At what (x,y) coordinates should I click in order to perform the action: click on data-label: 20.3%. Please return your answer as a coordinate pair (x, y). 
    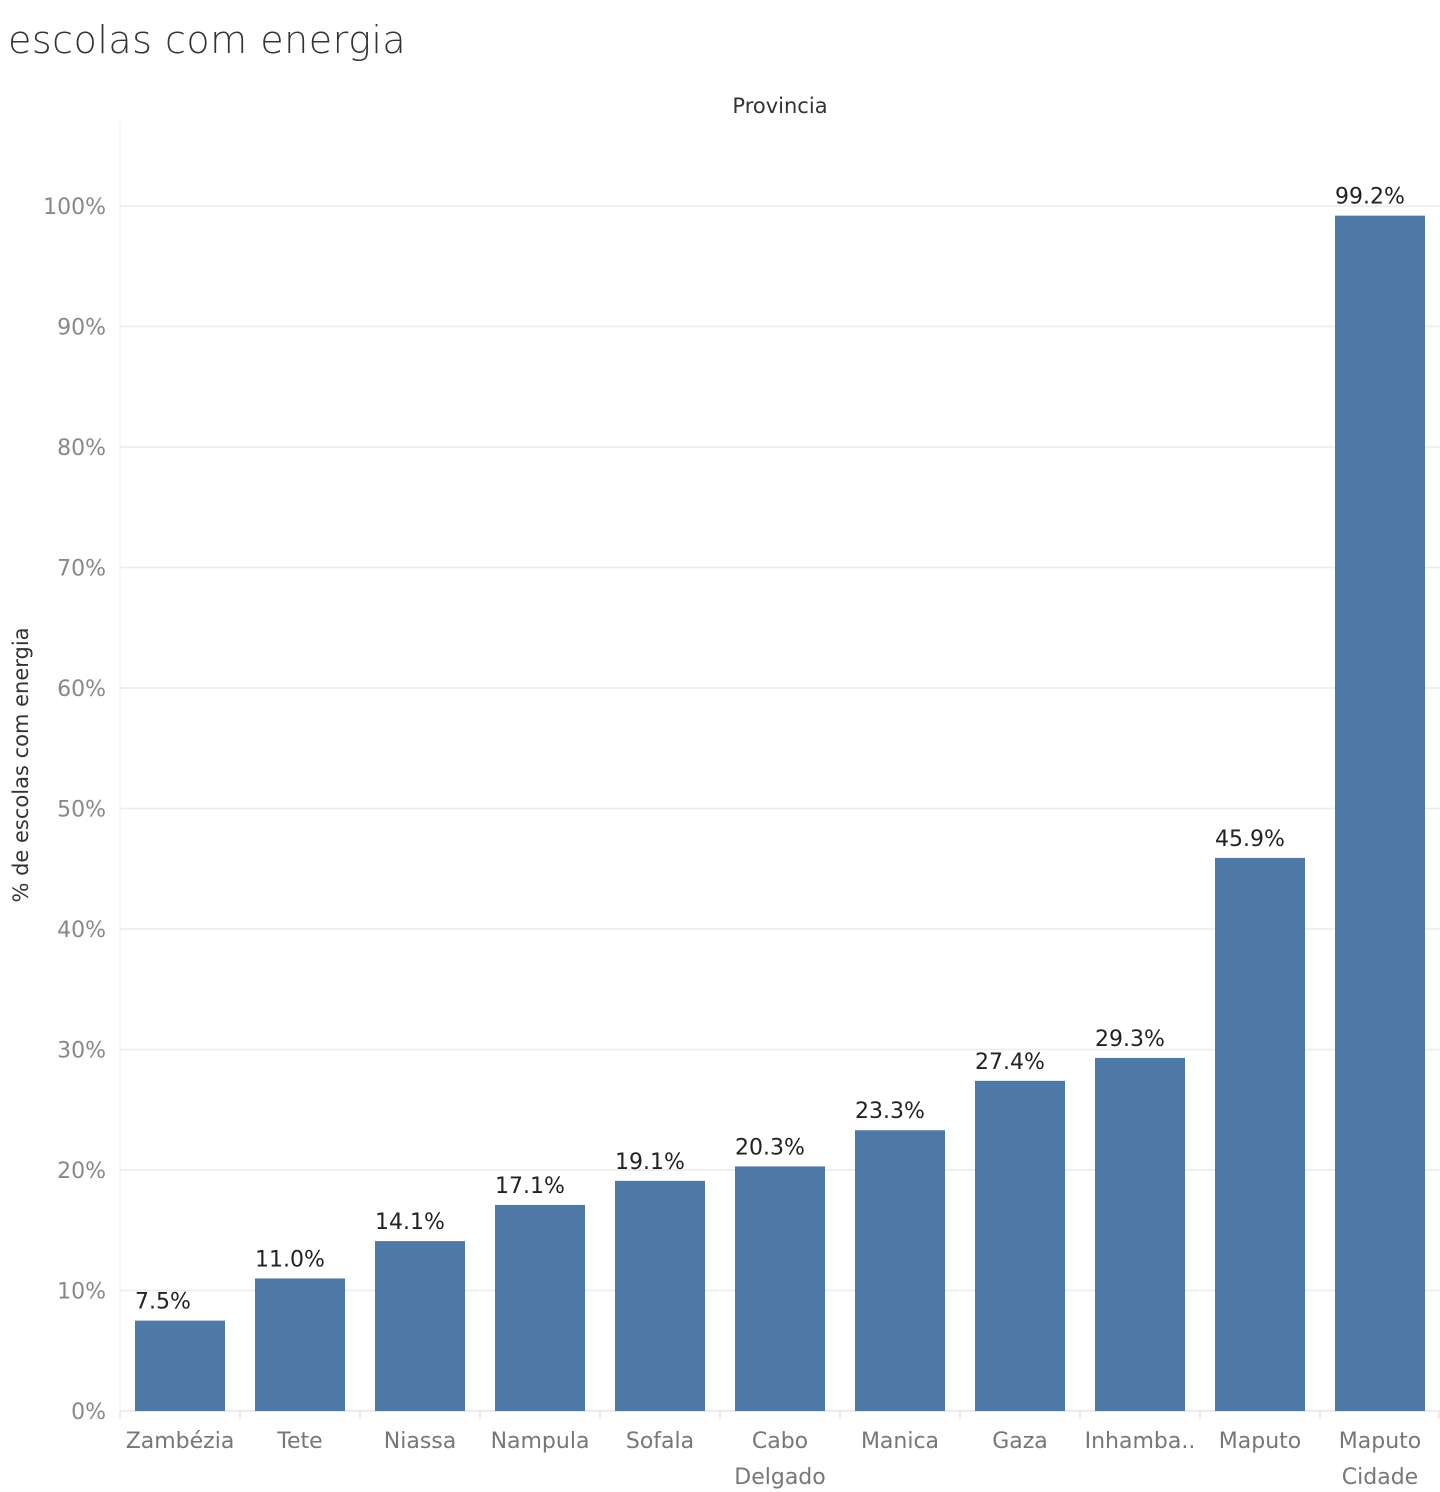
    Looking at the image, I should click on (770, 1147).